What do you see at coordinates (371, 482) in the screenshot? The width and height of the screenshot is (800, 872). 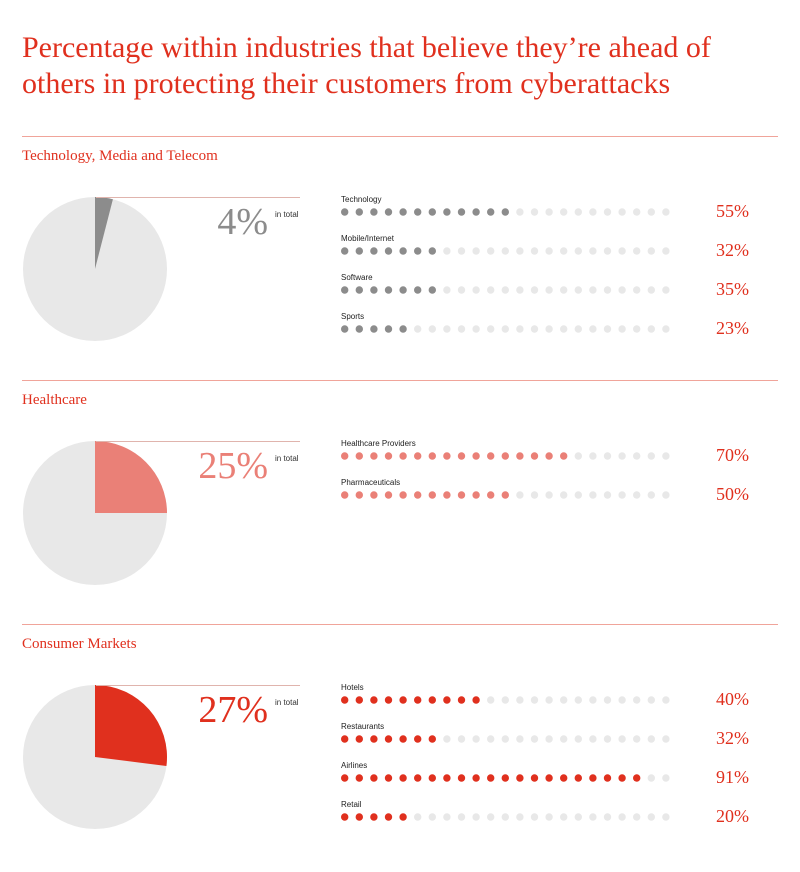 I see `bar-label: Pharmaceuticals` at bounding box center [371, 482].